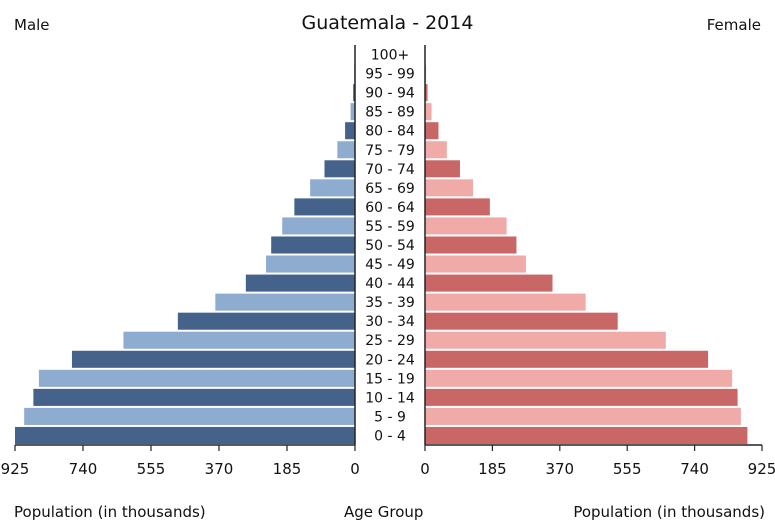 Image resolution: width=775 pixels, height=521 pixels. Describe the element at coordinates (390, 417) in the screenshot. I see `age-group-label: 5 - 9` at that location.